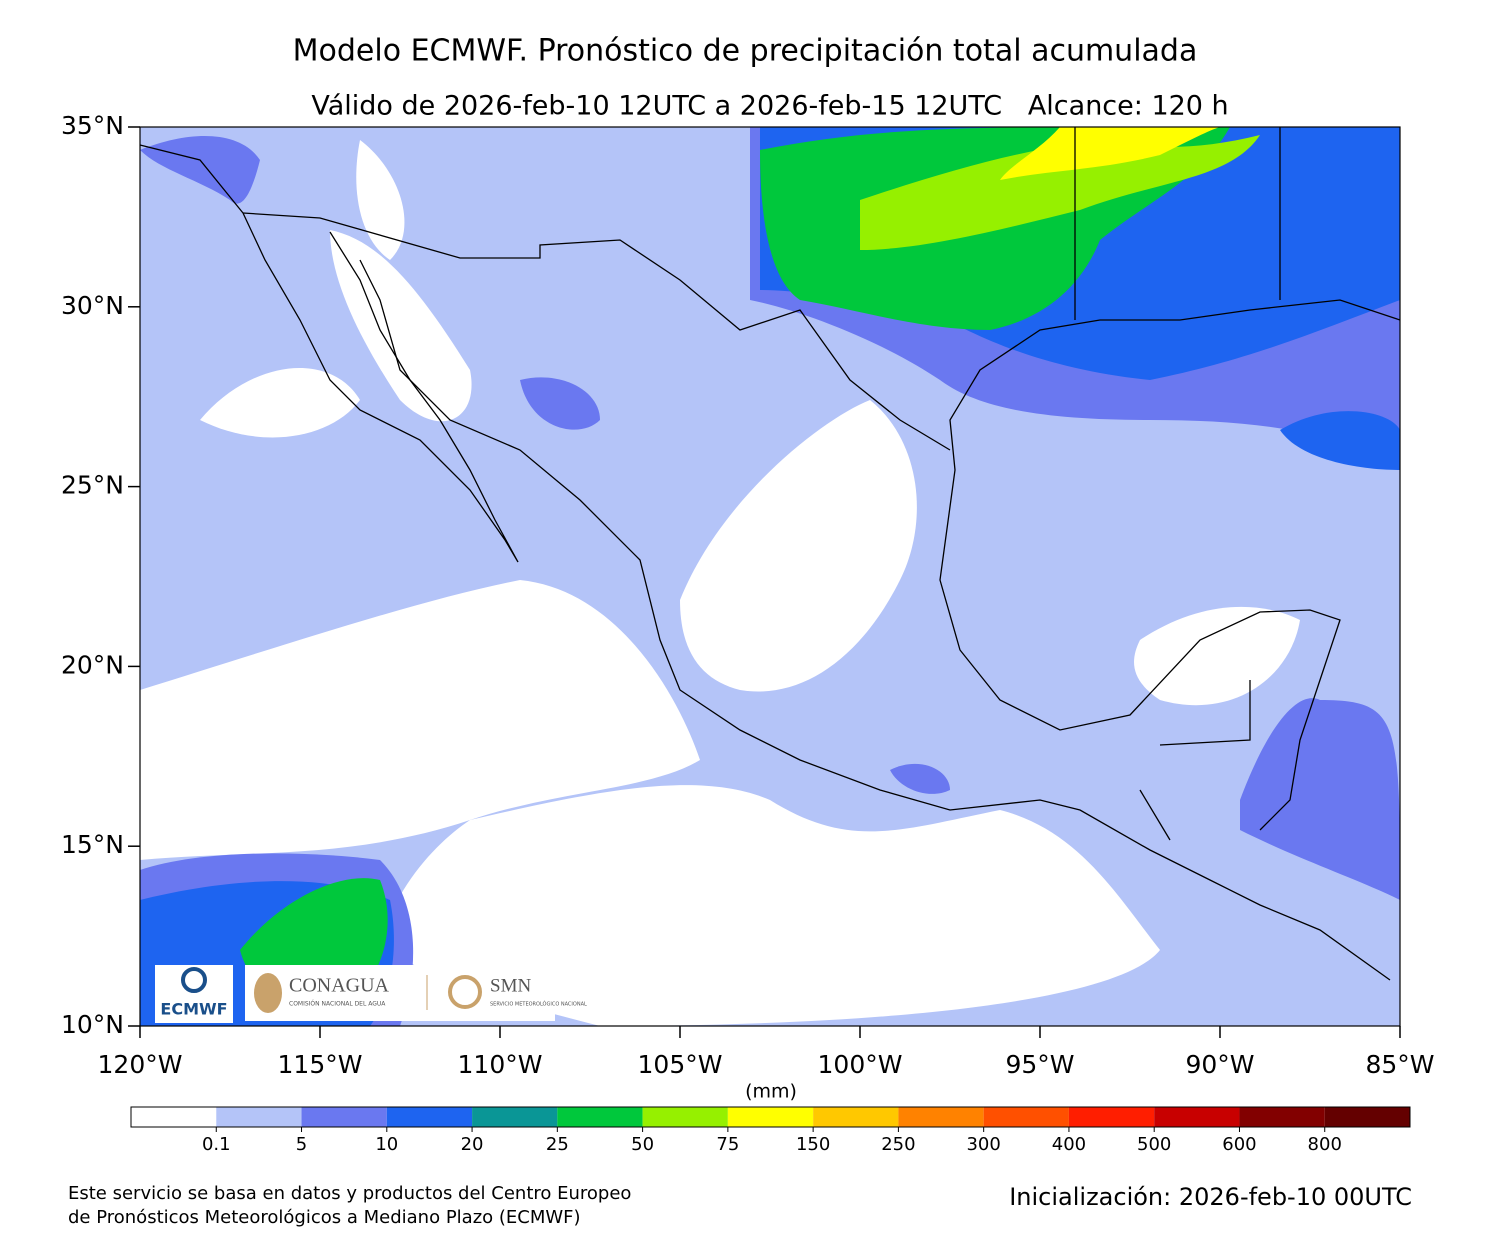 Image resolution: width=1500 pixels, height=1234 pixels. Describe the element at coordinates (1210, 1197) in the screenshot. I see `init-time: Inicialización: 2026-feb-10 00UTC` at that location.